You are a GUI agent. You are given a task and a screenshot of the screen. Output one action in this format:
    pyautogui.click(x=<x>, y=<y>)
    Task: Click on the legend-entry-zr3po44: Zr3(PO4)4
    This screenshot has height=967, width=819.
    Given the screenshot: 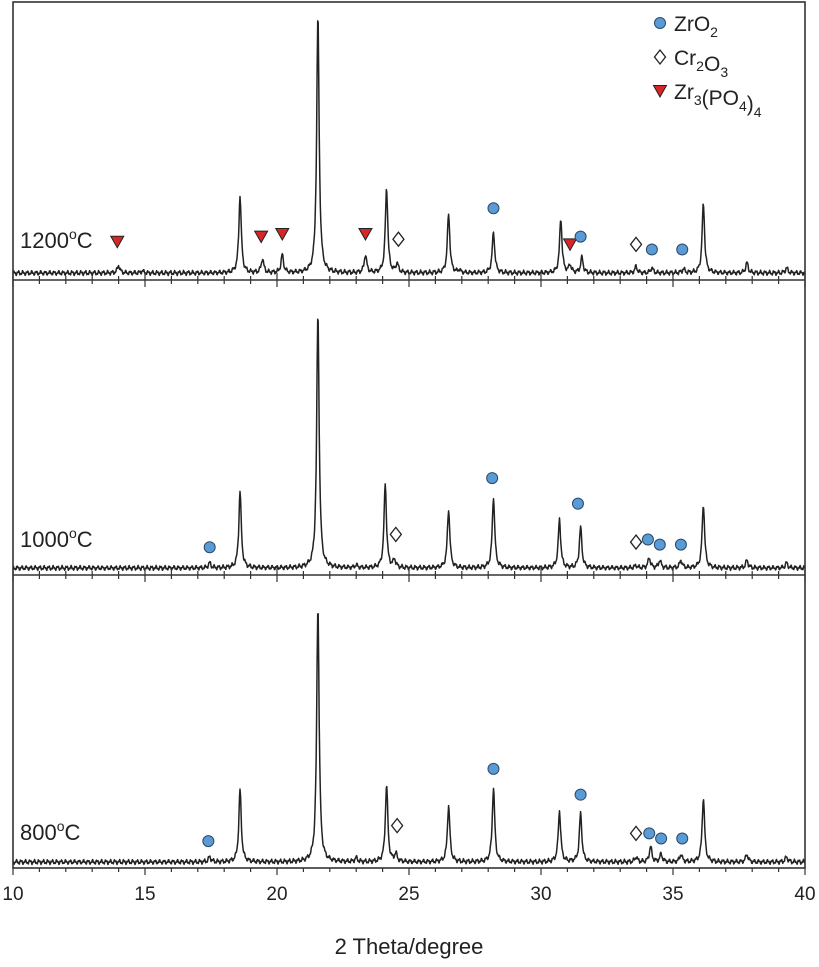 What is the action you would take?
    pyautogui.click(x=707, y=100)
    